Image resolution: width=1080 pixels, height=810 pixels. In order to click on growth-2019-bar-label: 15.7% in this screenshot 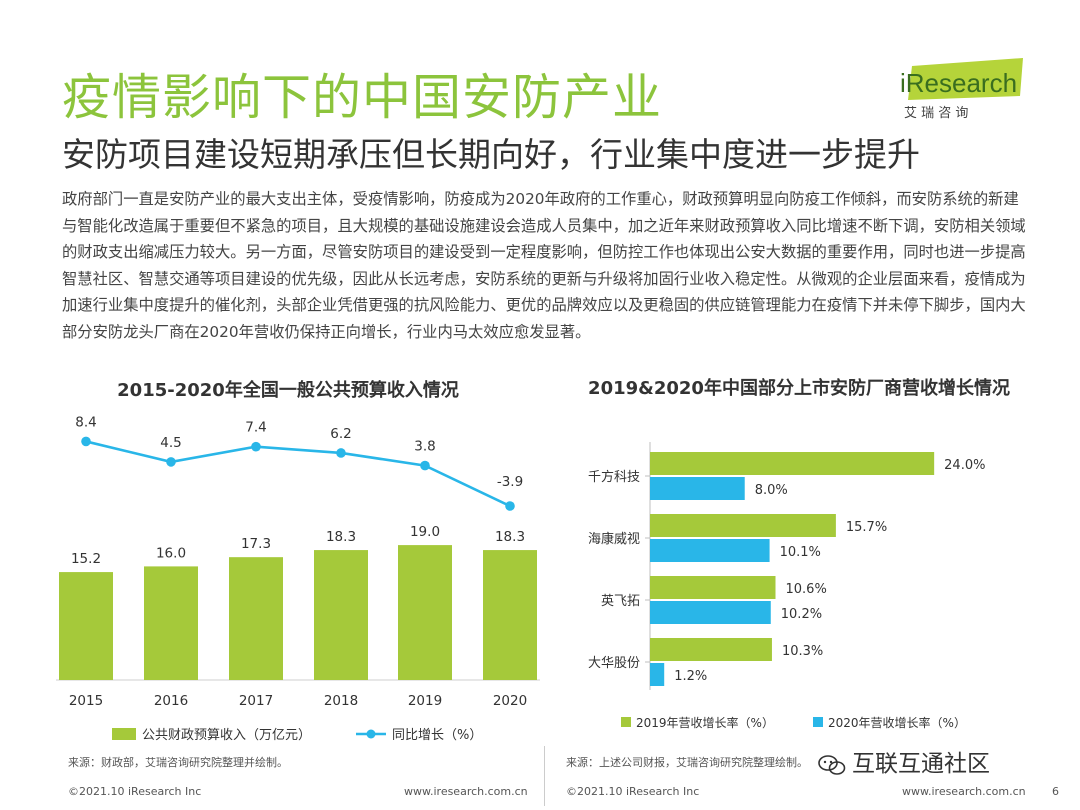, I will do `click(866, 527)`.